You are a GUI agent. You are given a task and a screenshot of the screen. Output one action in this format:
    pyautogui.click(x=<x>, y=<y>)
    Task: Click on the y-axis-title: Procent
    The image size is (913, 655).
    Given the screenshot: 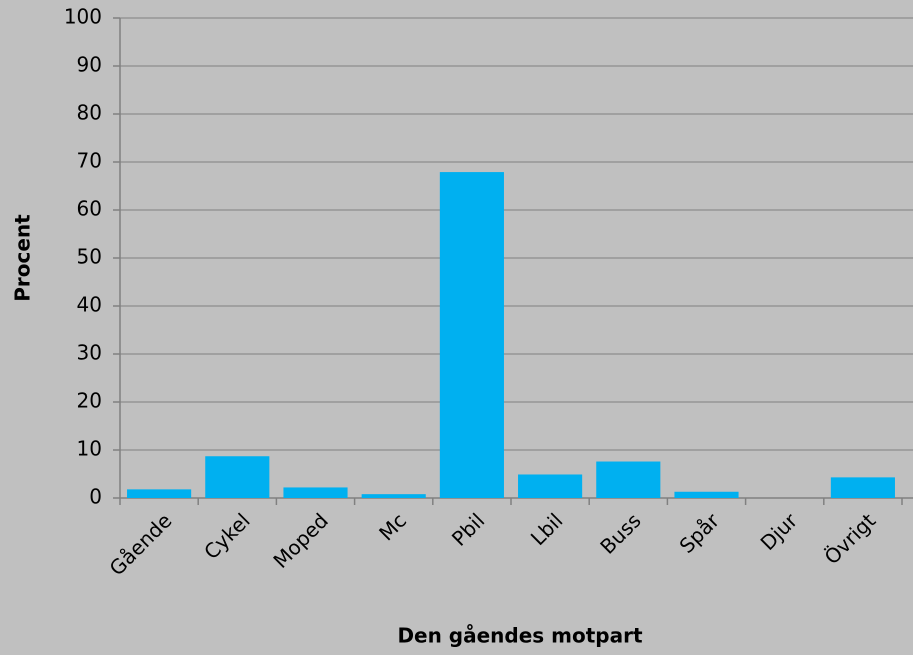 What is the action you would take?
    pyautogui.click(x=23, y=258)
    